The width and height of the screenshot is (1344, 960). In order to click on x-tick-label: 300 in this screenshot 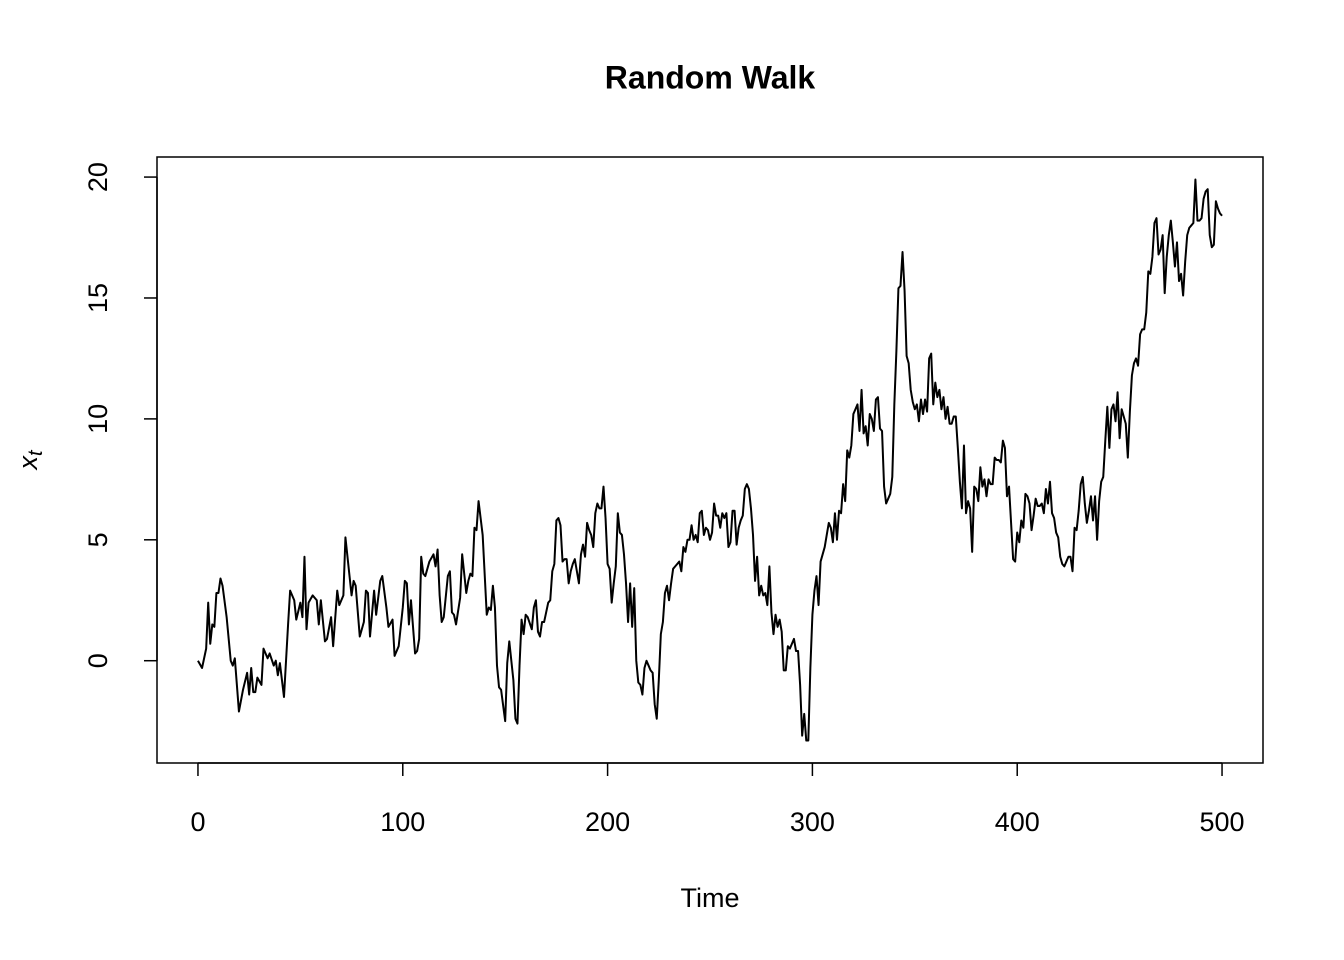, I will do `click(812, 822)`.